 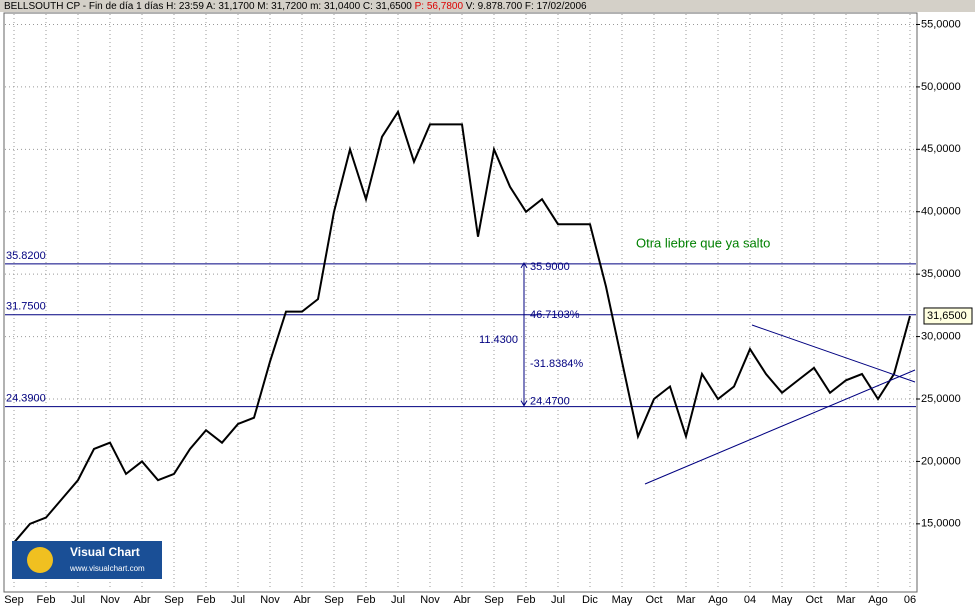 I want to click on header-rest: V: 9.878.700 F: 17/02/2006, so click(x=526, y=6).